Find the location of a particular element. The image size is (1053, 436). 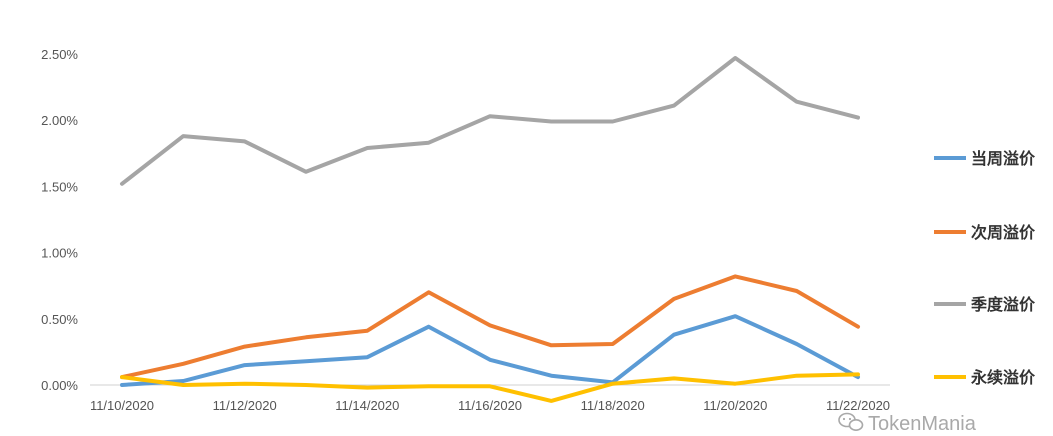

legend-item: 永续溢价 is located at coordinates (985, 377).